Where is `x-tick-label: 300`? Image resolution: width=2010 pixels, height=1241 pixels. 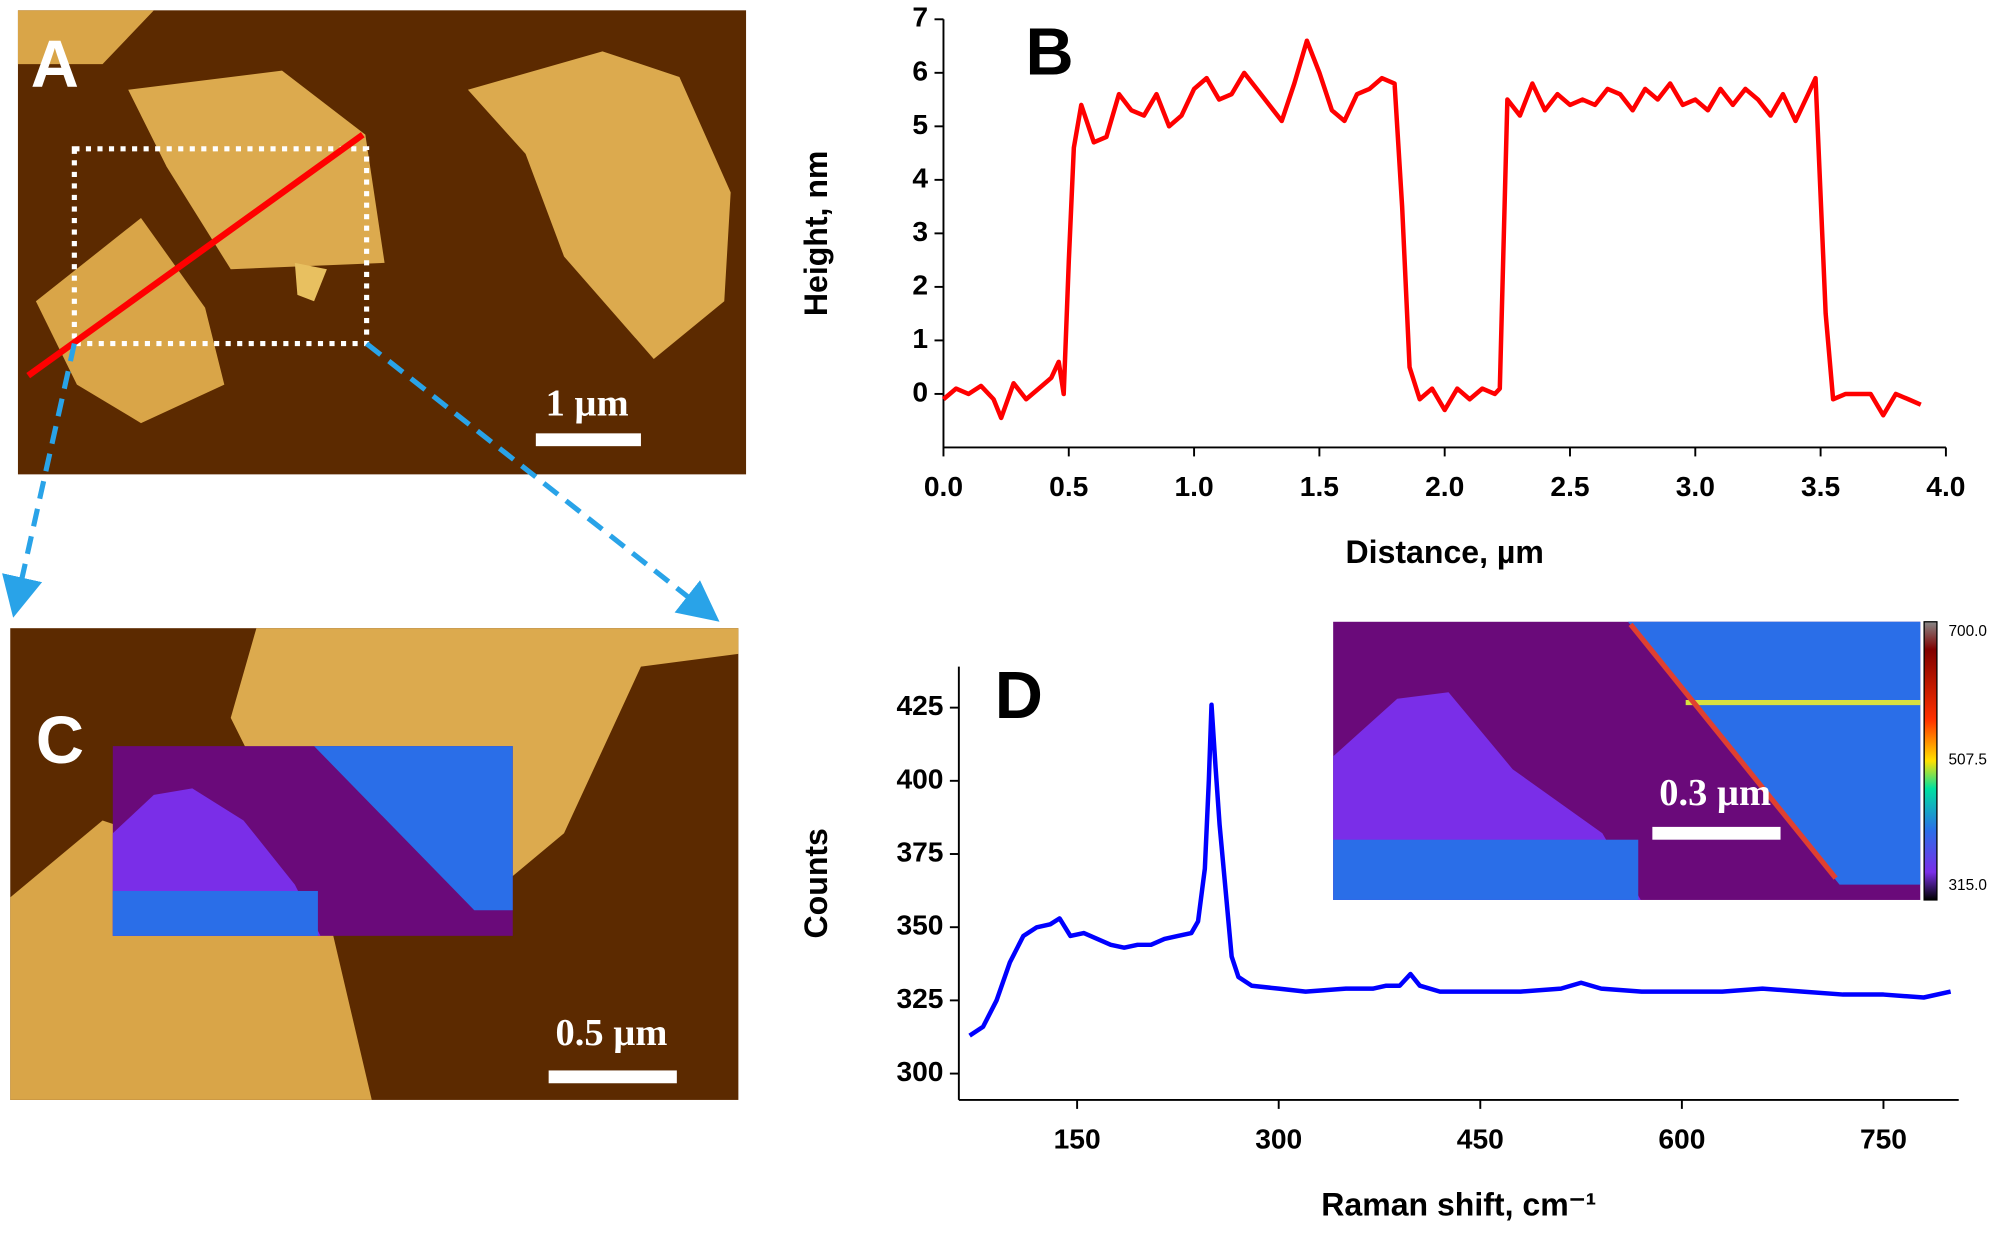 x-tick-label: 300 is located at coordinates (1278, 1138).